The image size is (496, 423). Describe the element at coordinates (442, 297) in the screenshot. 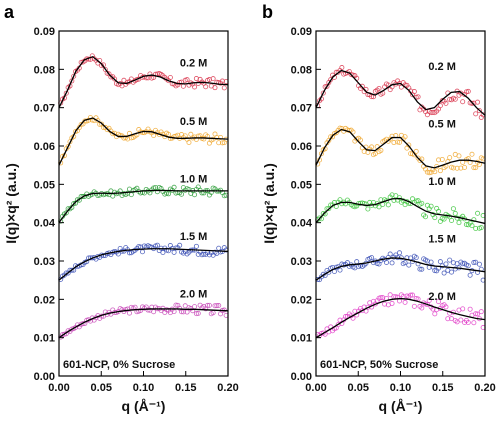

I see `series-label: 2.0 M` at that location.